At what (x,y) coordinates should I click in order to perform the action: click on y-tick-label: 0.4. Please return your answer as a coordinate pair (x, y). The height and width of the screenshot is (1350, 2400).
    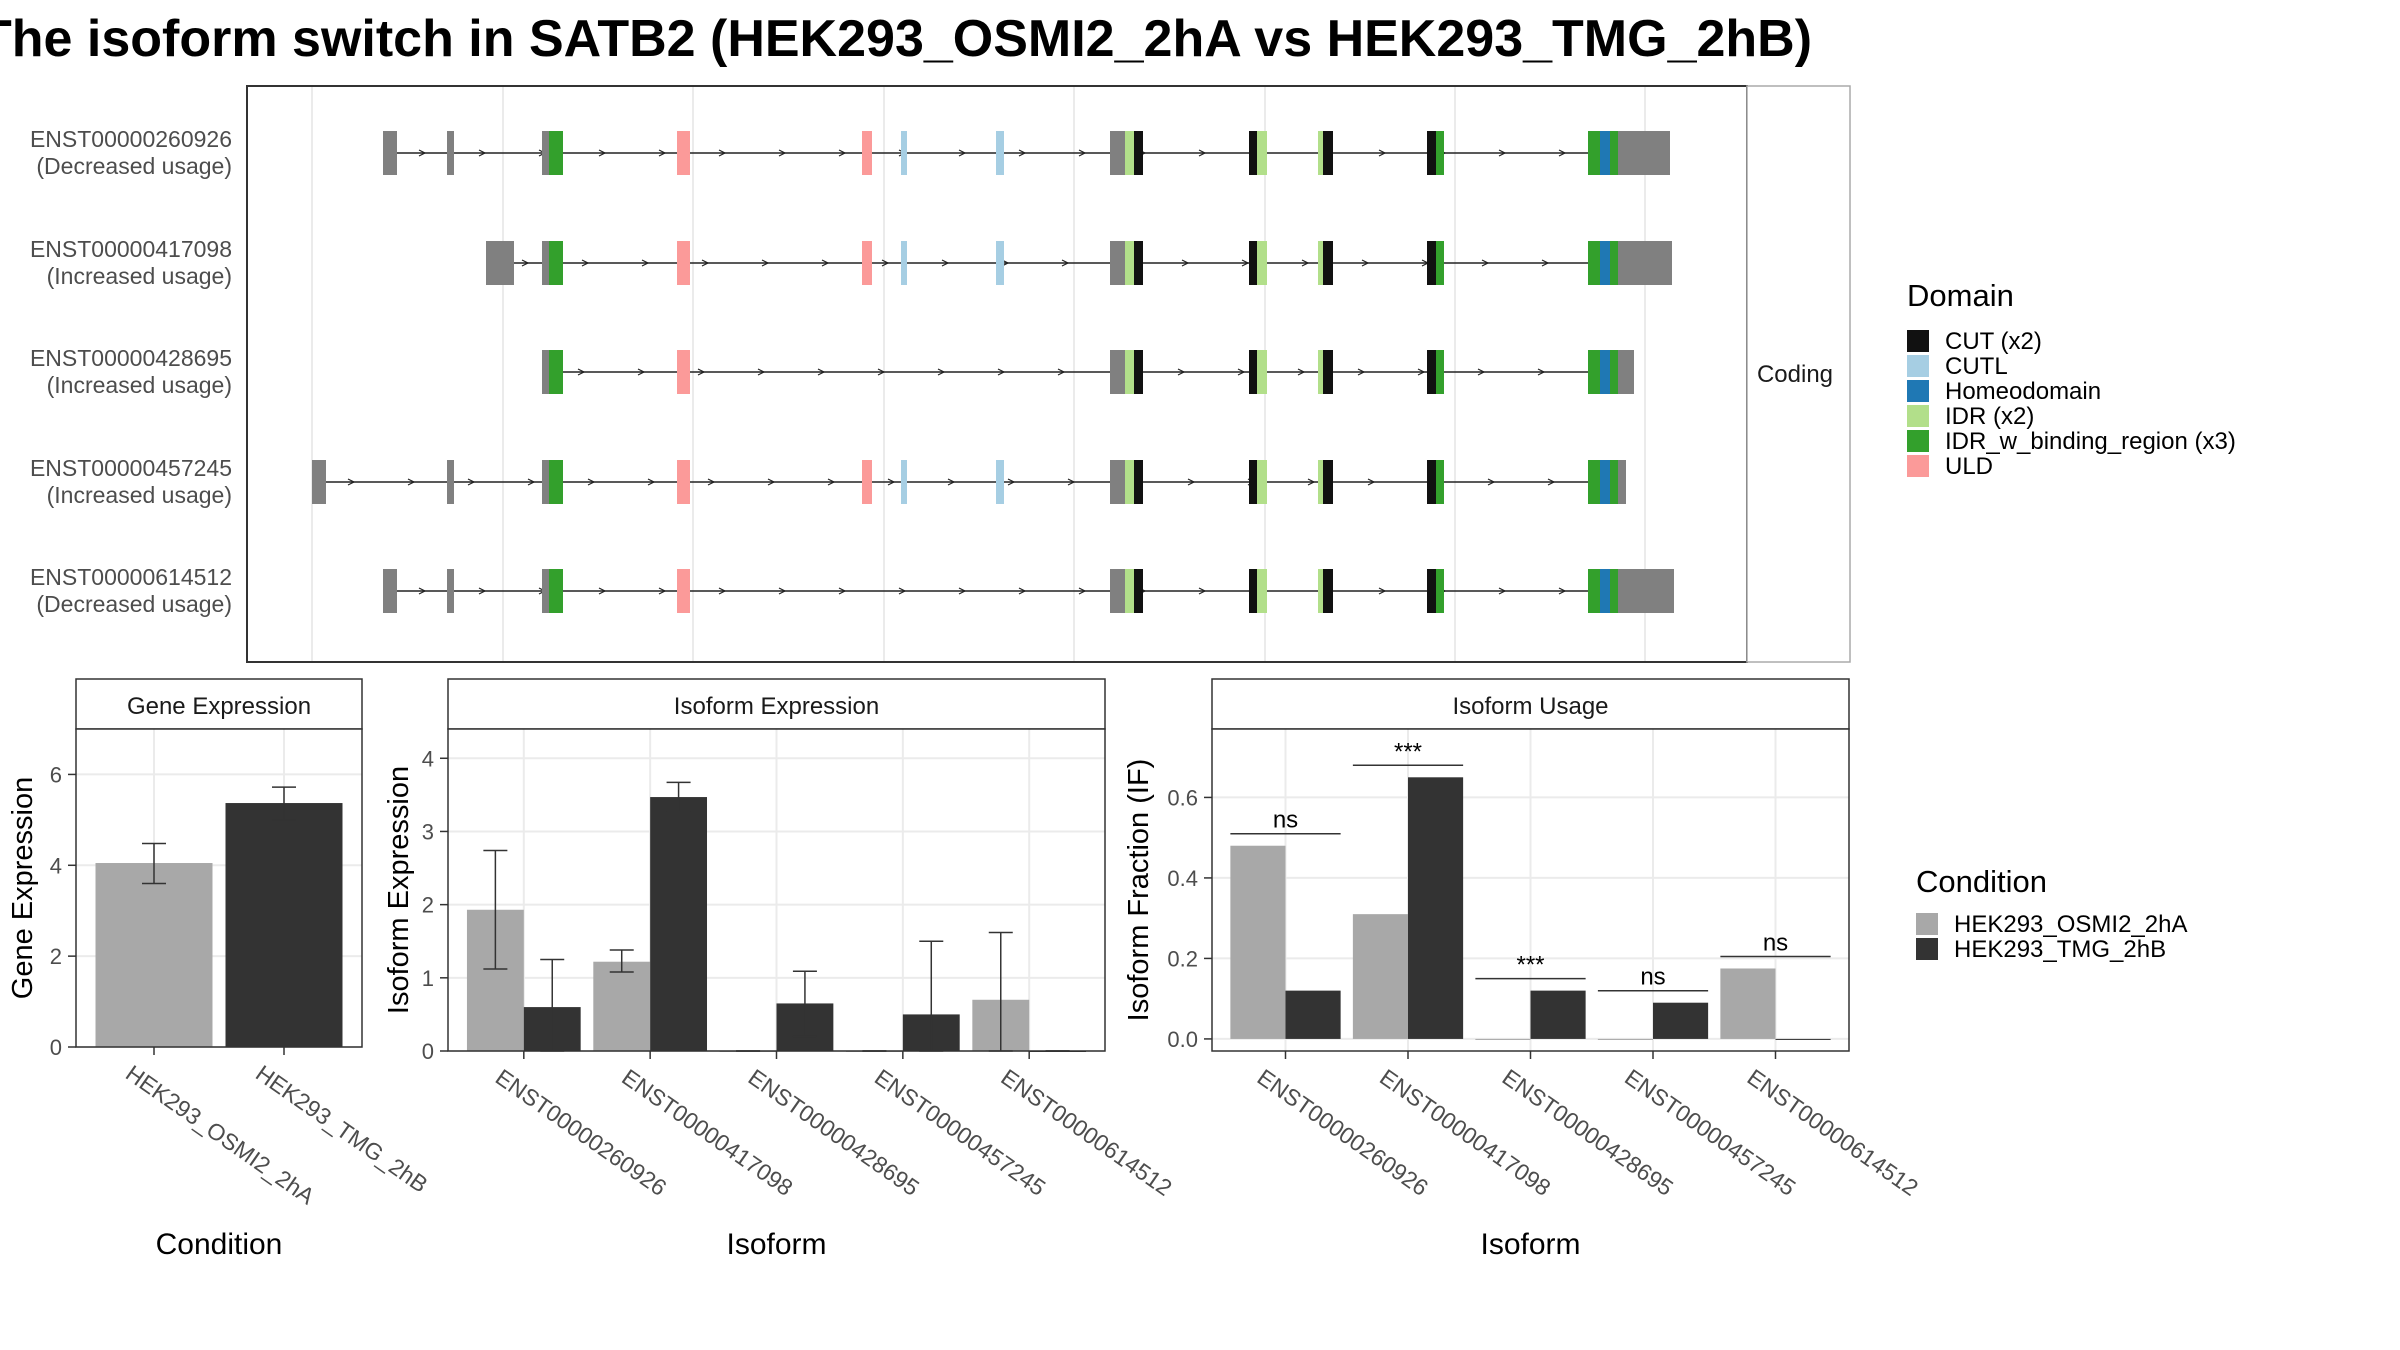
    Looking at the image, I should click on (1182, 878).